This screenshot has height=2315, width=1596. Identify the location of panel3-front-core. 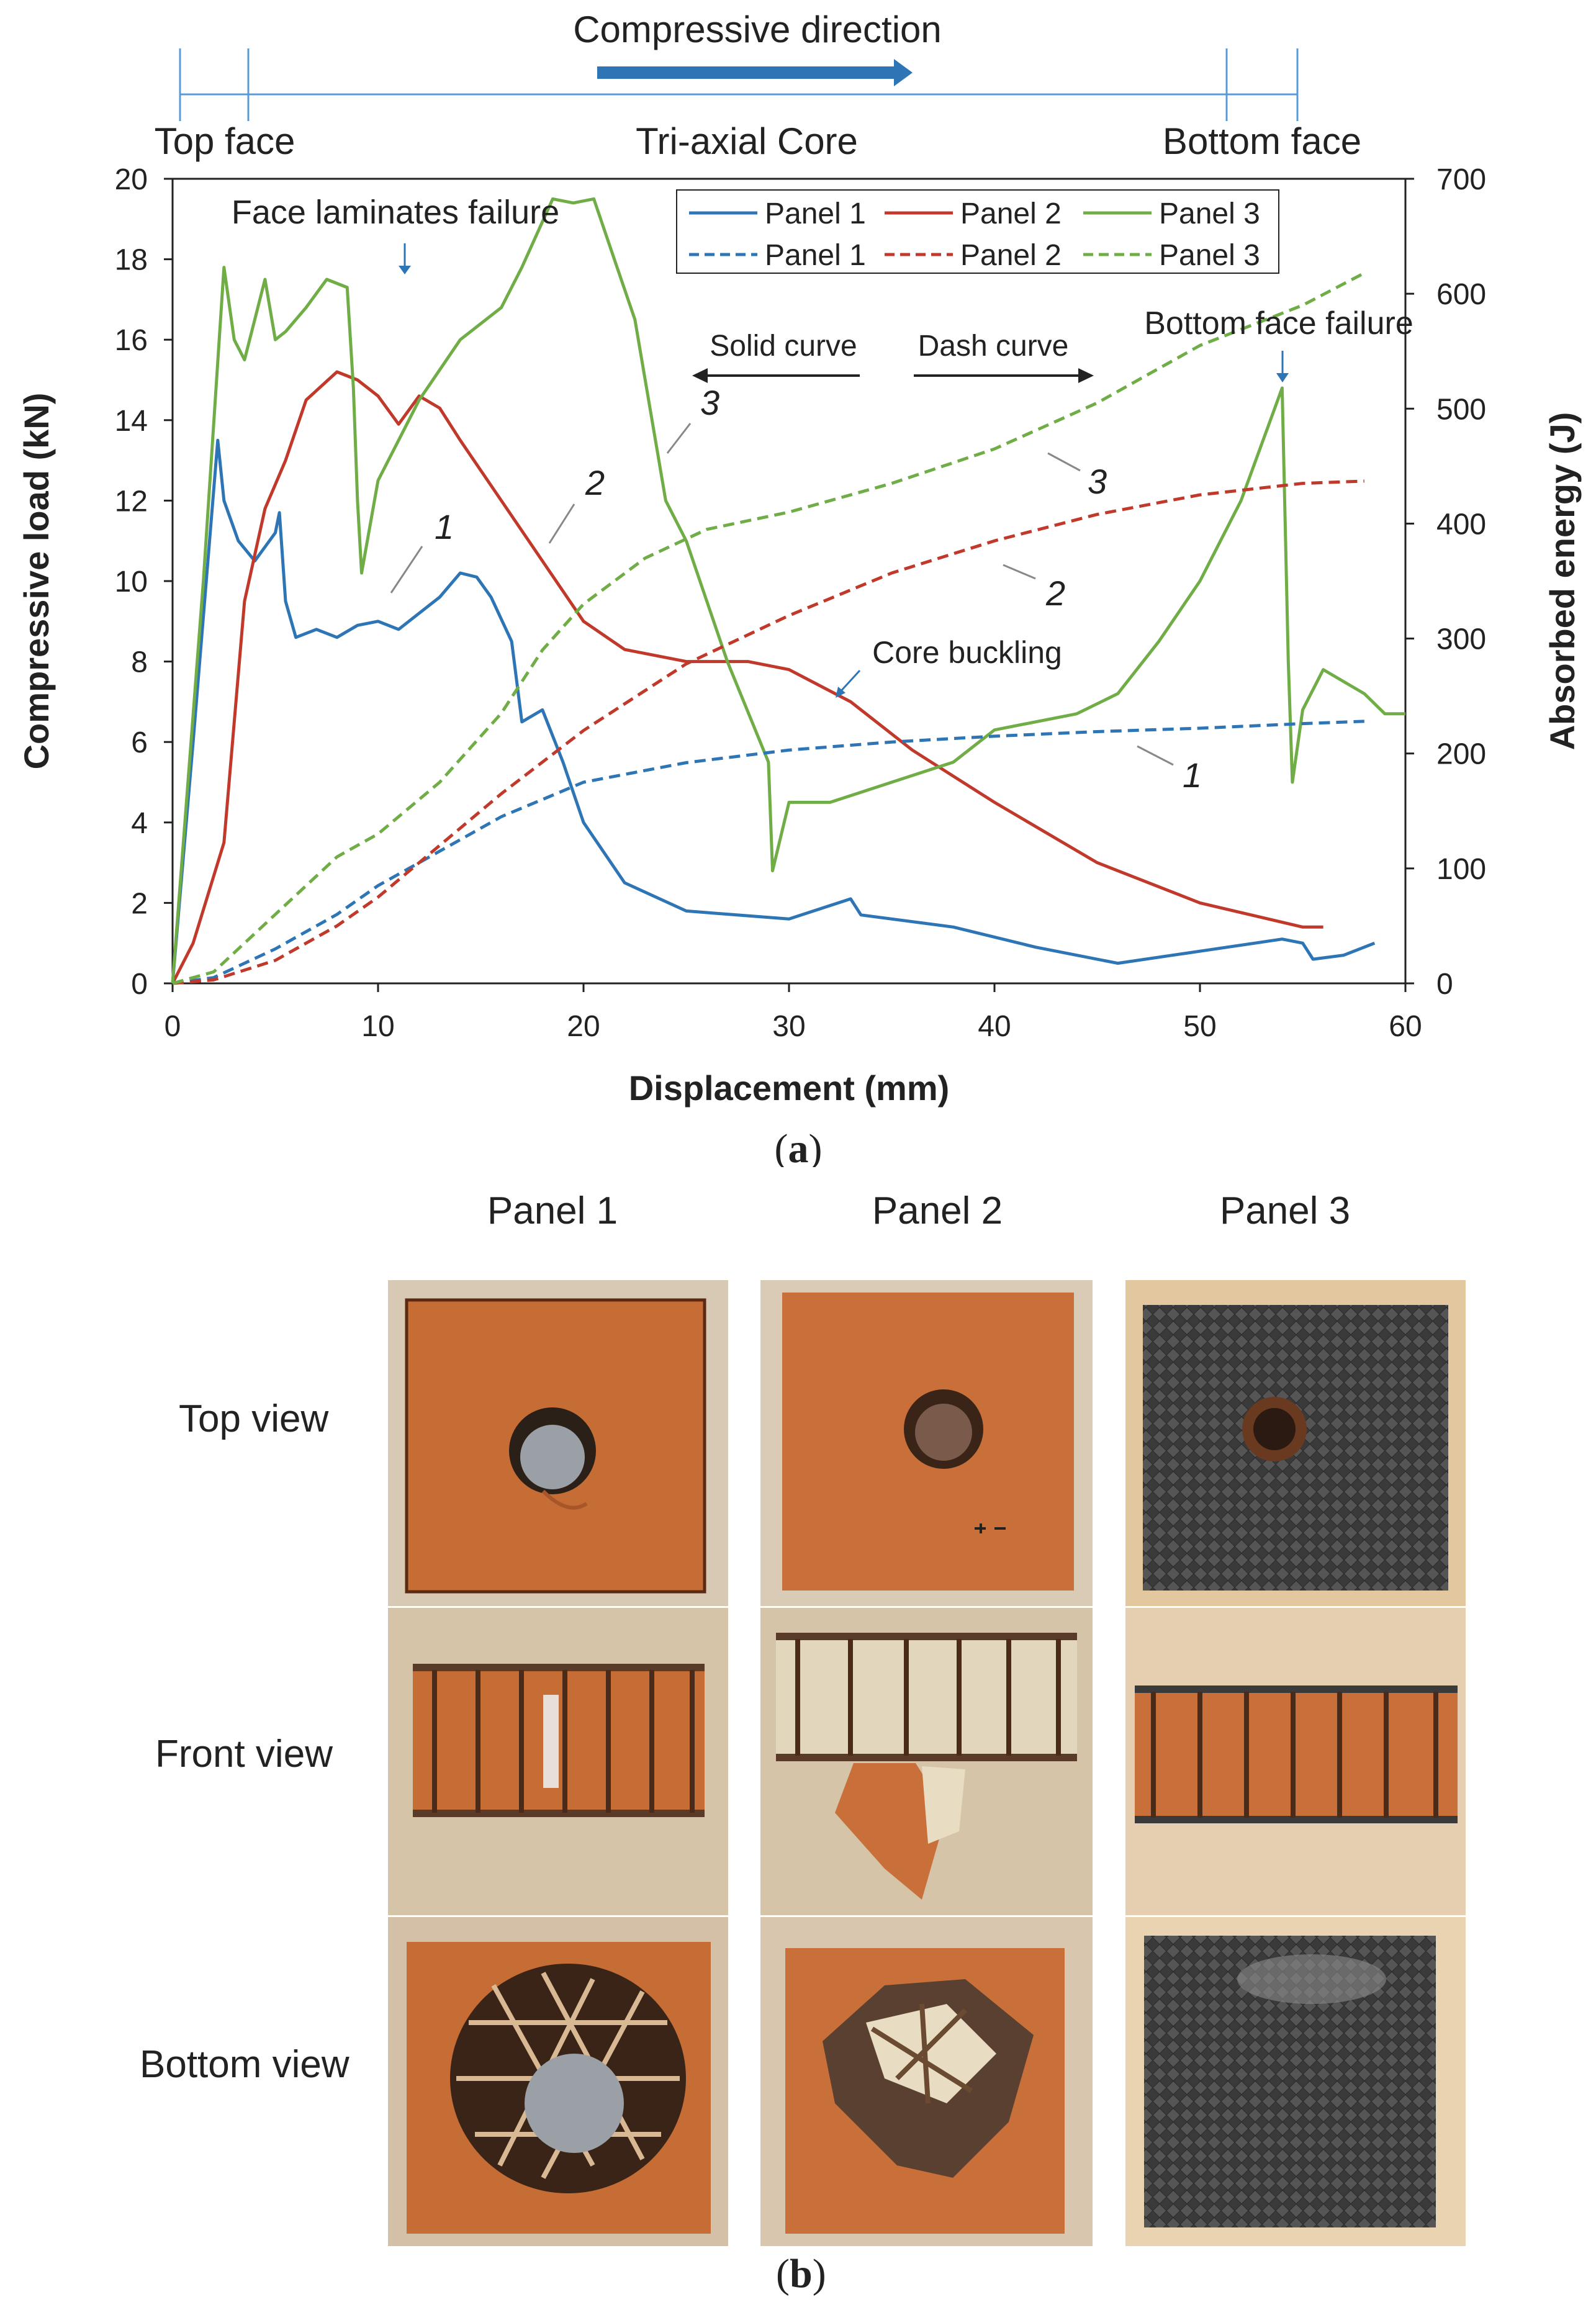
(1296, 1754).